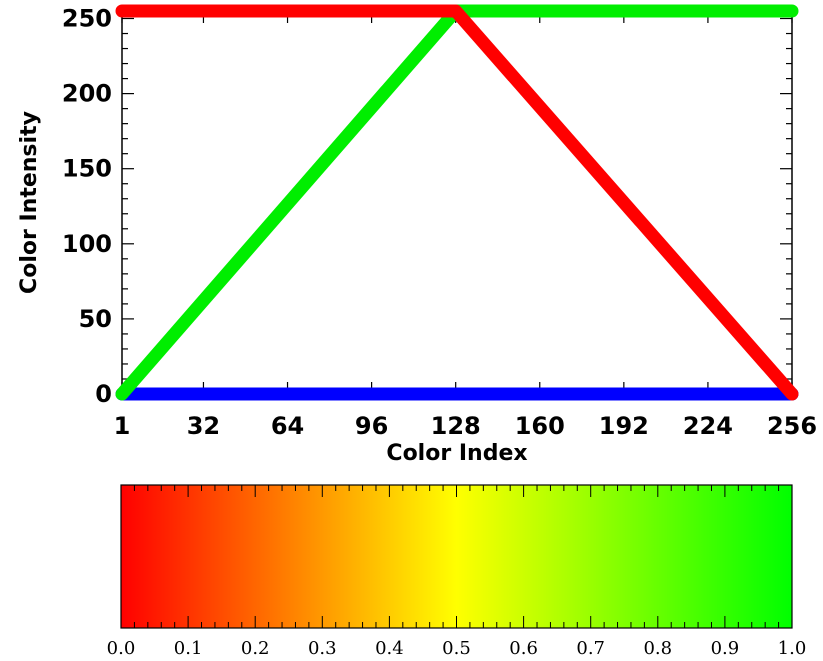  I want to click on colorbar-tick-label: 1.0, so click(792, 648).